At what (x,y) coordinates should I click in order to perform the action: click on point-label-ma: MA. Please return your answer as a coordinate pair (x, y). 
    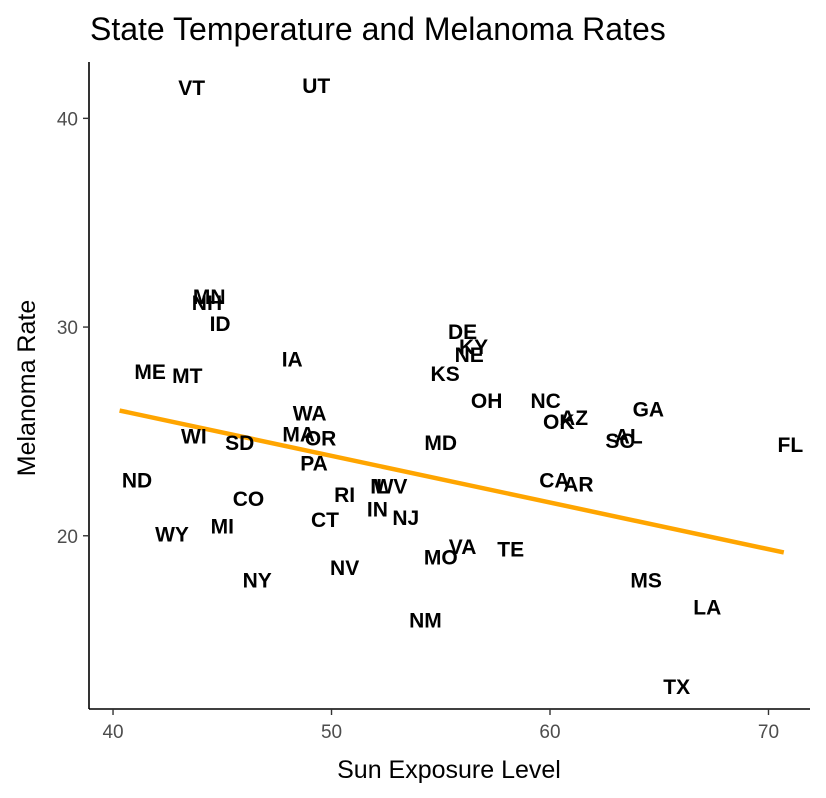
    Looking at the image, I should click on (298, 435).